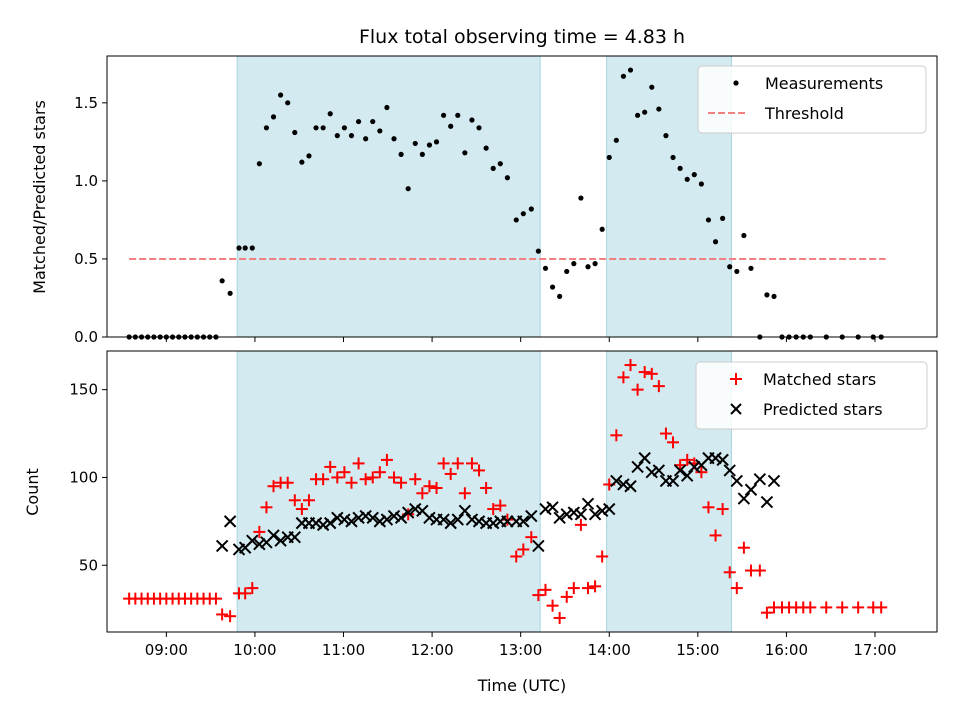  I want to click on bottom-ytick-label-2: 150, so click(83, 390).